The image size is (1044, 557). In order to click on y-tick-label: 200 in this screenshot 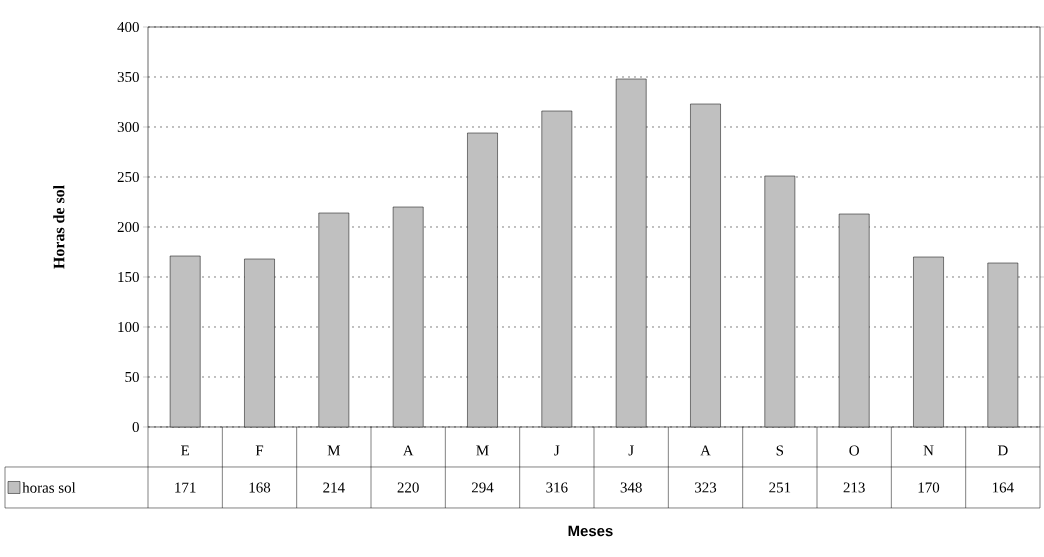, I will do `click(128, 227)`.